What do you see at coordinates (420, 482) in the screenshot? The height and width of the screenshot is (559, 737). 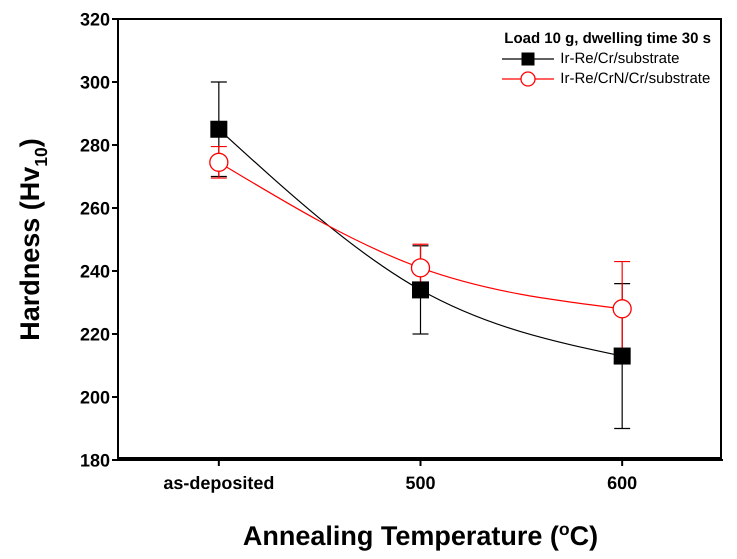 I see `x-tick-label: 500` at bounding box center [420, 482].